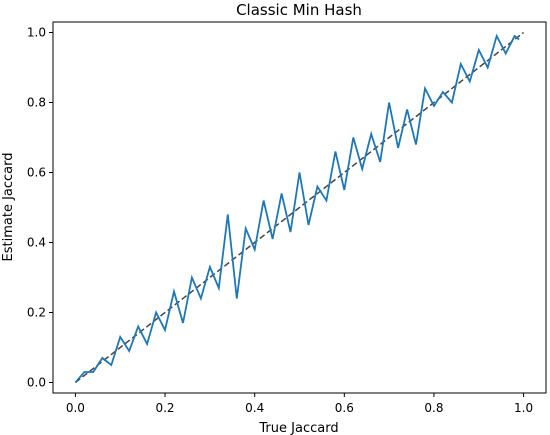 This screenshot has height=435, width=550. Describe the element at coordinates (298, 428) in the screenshot. I see `x-axis-label: True Jaccard` at that location.